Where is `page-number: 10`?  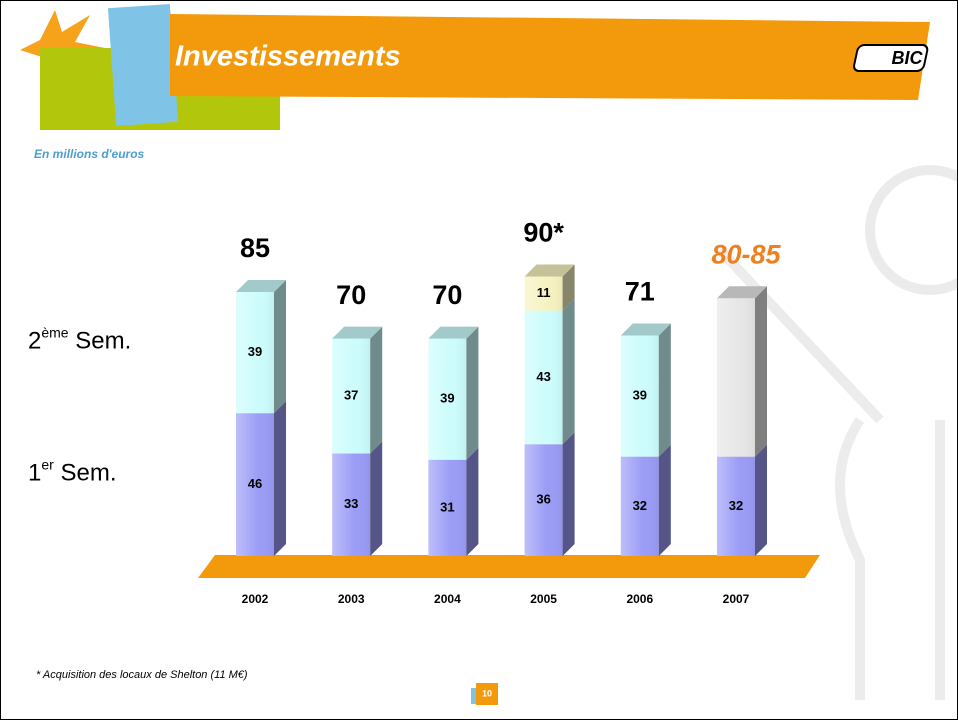 page-number: 10 is located at coordinates (487, 693).